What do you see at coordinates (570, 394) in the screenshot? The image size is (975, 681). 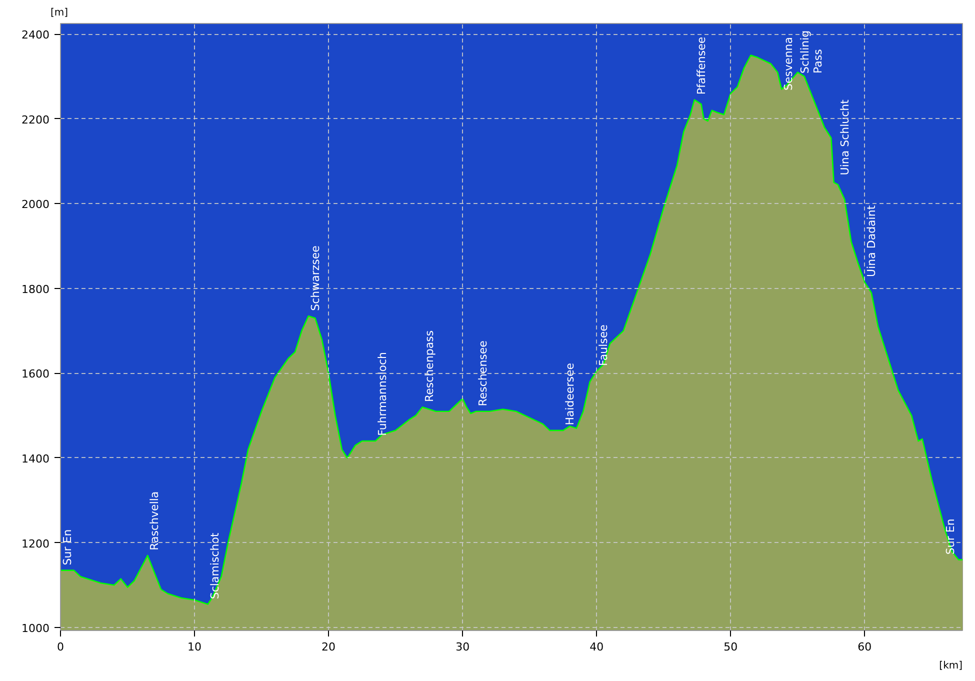 I see `annotation: Haideersee` at bounding box center [570, 394].